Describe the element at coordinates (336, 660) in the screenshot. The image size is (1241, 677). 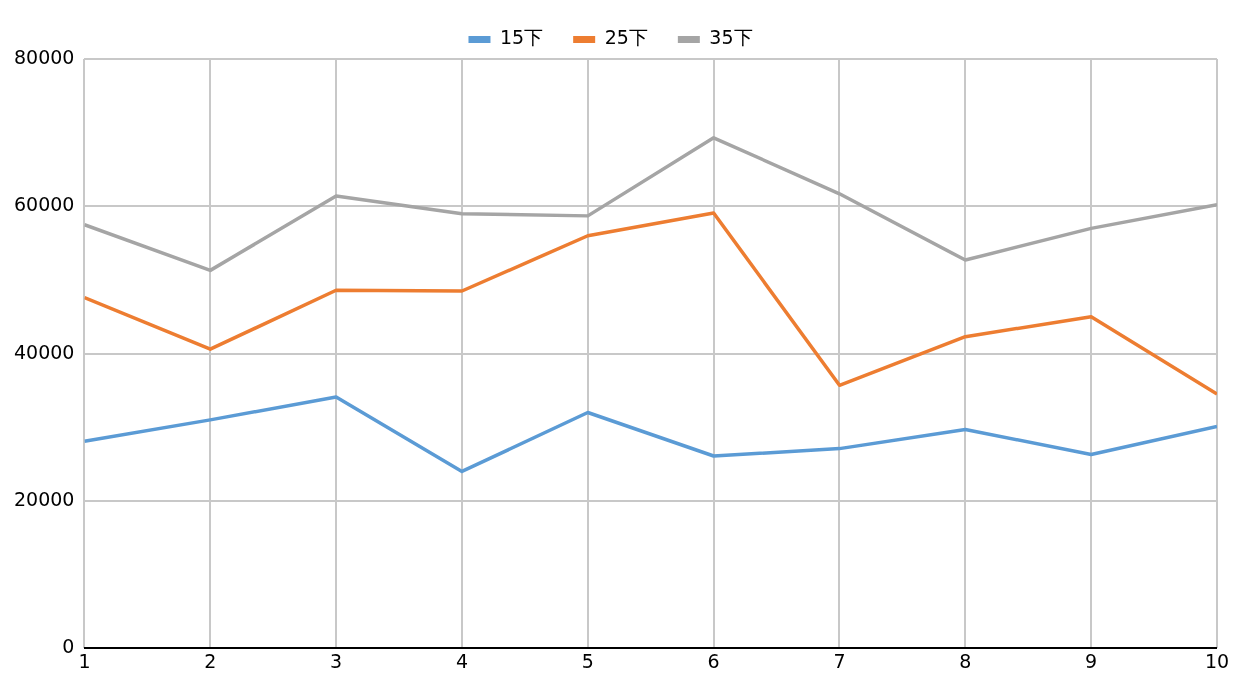
I see `x-tick-label: 3` at that location.